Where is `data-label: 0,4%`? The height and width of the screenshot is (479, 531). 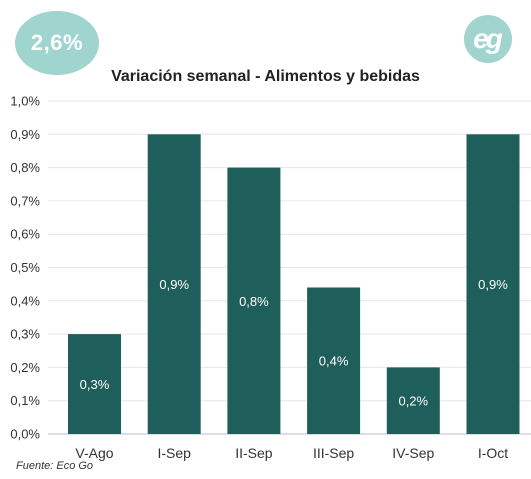
data-label: 0,4% is located at coordinates (334, 361).